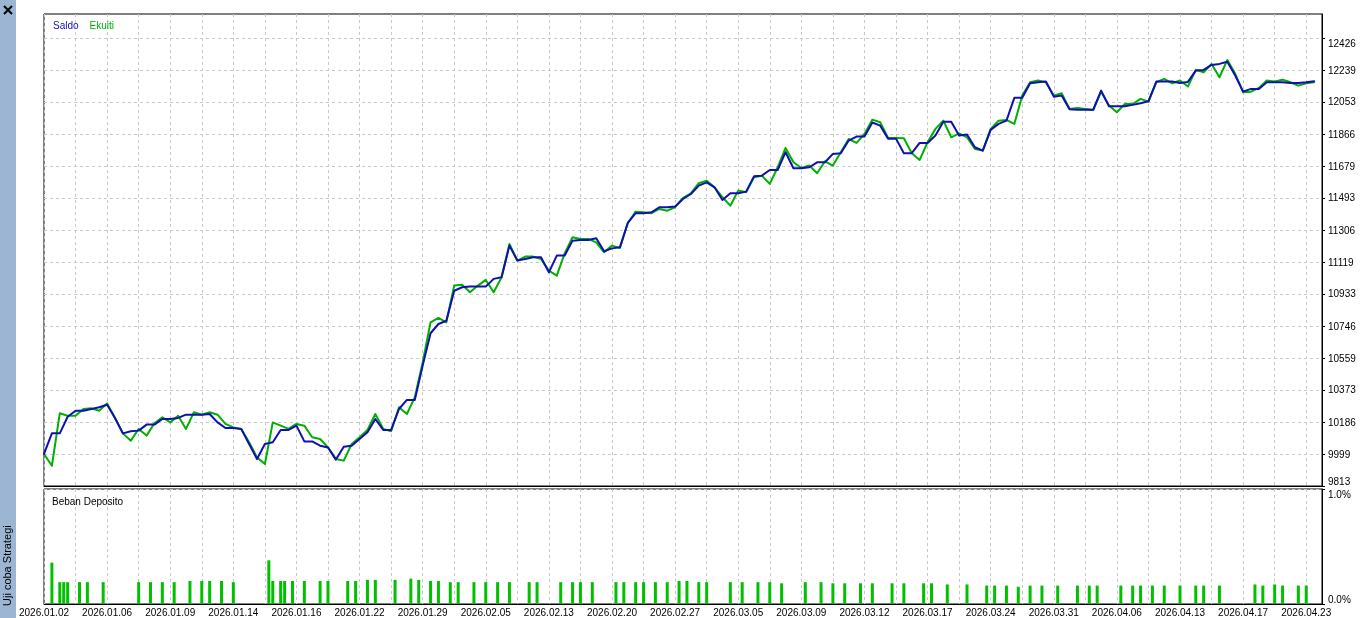  What do you see at coordinates (1342, 358) in the screenshot?
I see `y-tick-label: 10559` at bounding box center [1342, 358].